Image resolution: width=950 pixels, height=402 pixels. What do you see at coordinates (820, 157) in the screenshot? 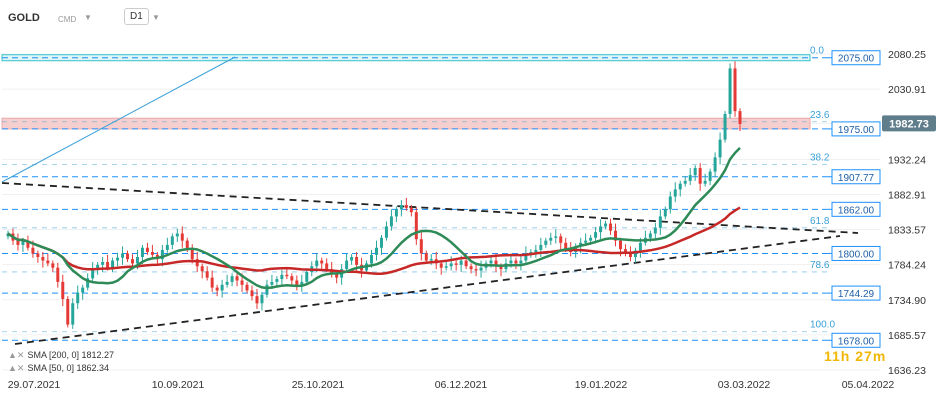
I see `fib-label: 38.2` at bounding box center [820, 157].